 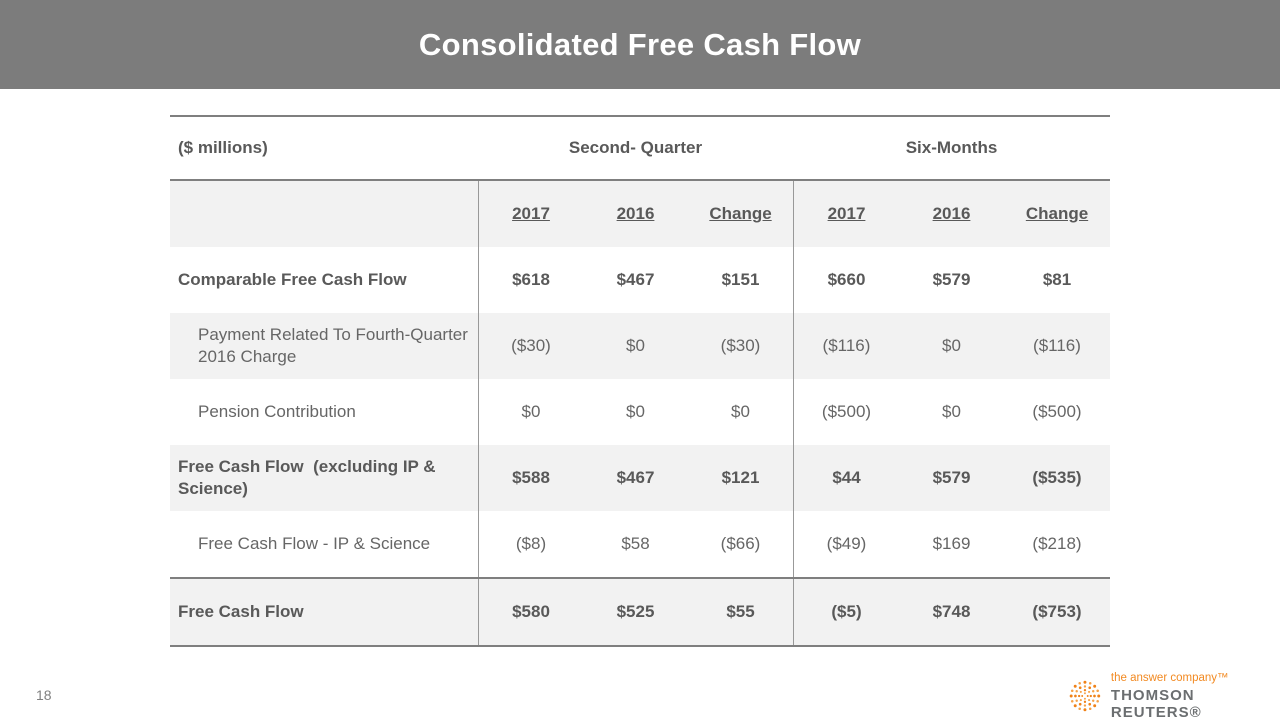 I want to click on group-header-six-months: Six-Months, so click(x=951, y=147).